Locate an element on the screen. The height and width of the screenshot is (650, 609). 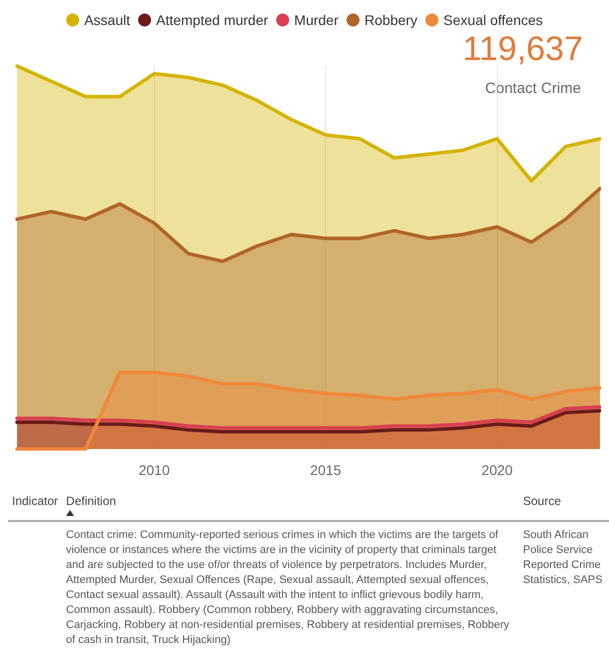
text: Source is located at coordinates (542, 502).